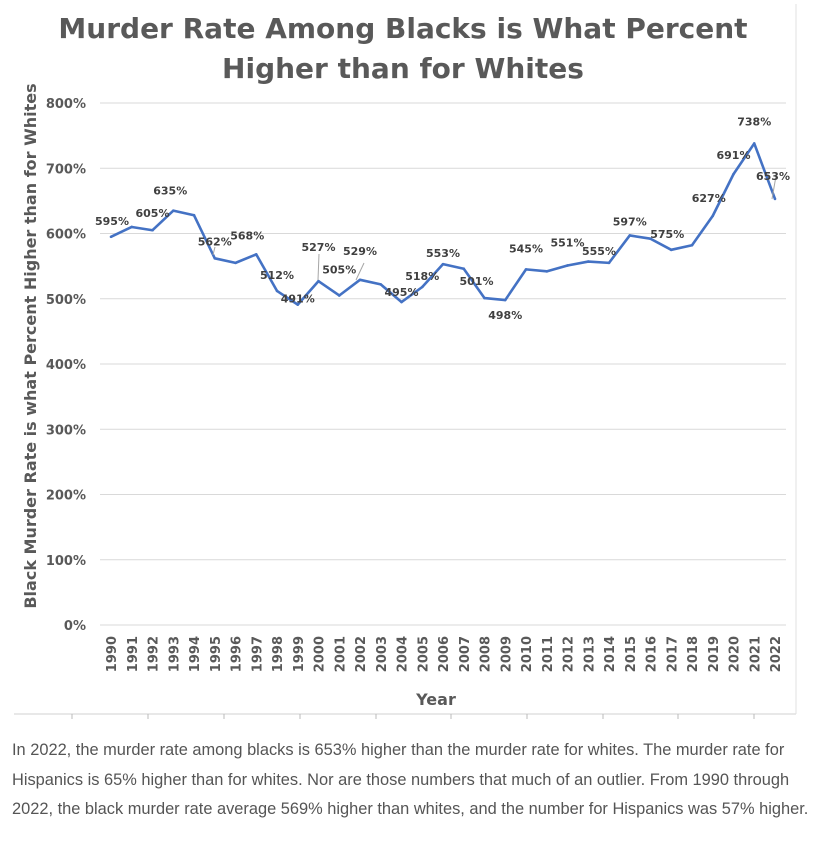 Image resolution: width=820 pixels, height=847 pixels. What do you see at coordinates (526, 248) in the screenshot?
I see `data-label: 545%` at bounding box center [526, 248].